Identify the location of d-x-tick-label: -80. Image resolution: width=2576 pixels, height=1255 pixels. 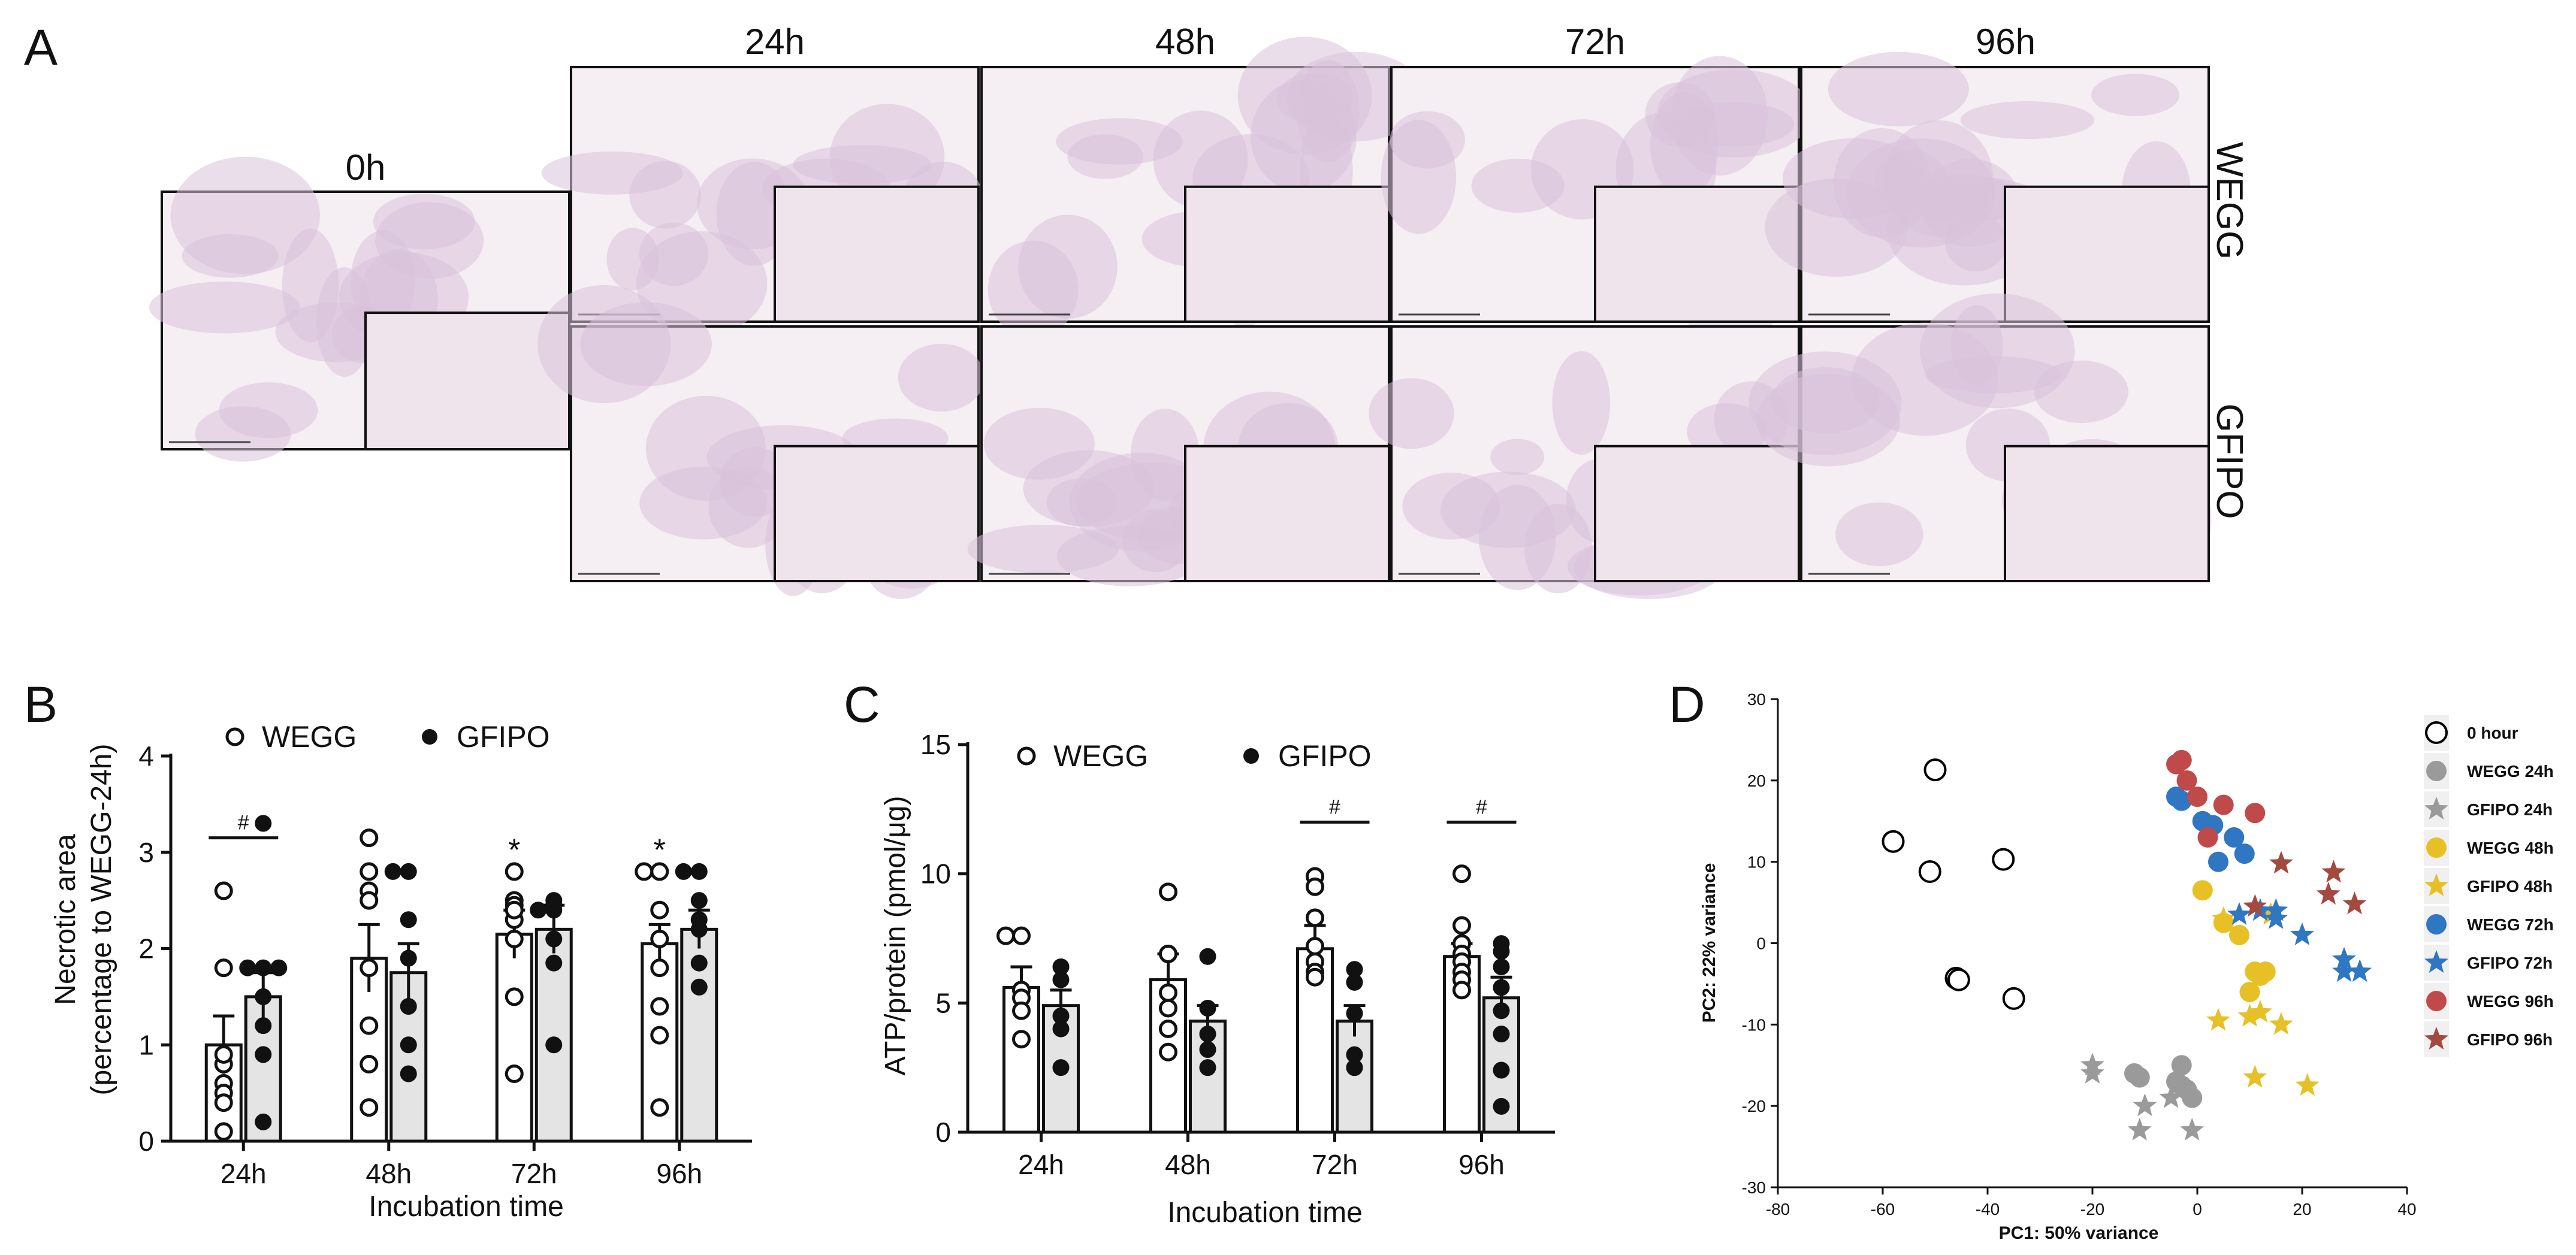
(1778, 1209).